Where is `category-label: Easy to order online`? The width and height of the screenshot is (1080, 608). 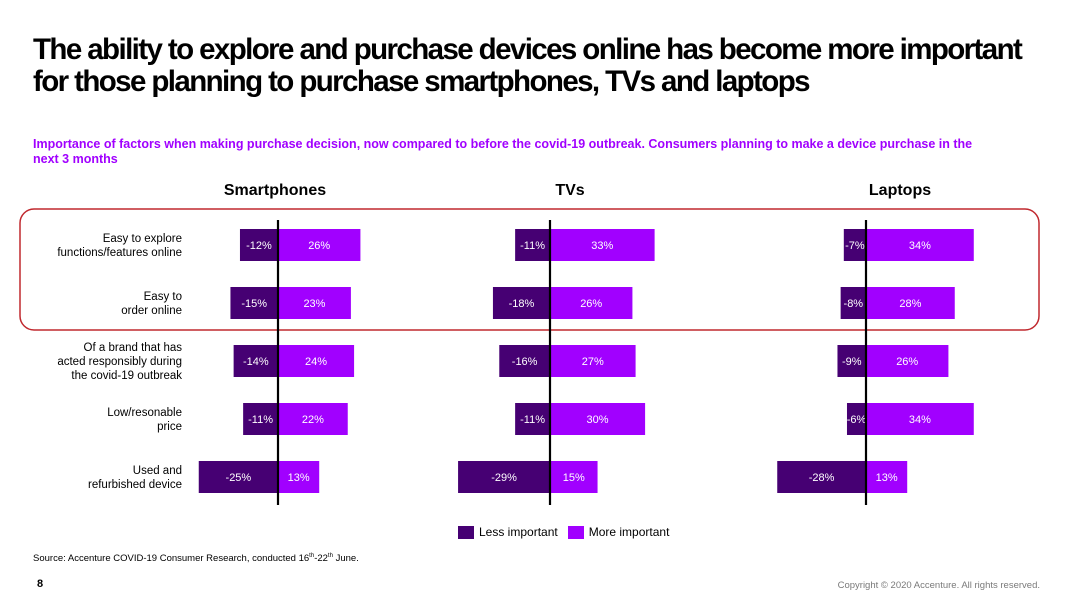 category-label: Easy to order online is located at coordinates (151, 304).